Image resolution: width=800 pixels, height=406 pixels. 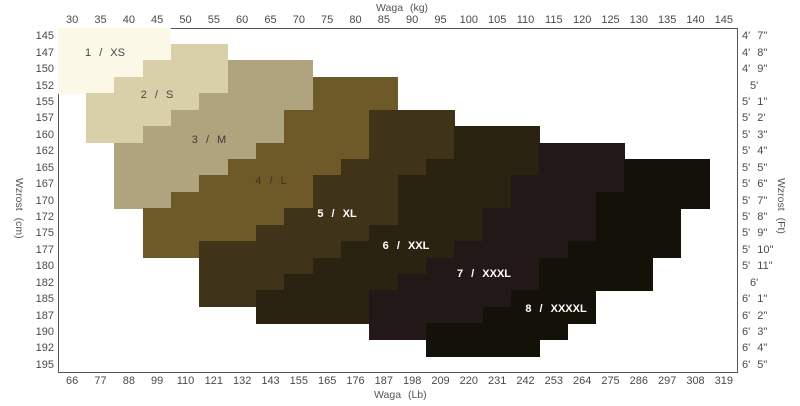 I want to click on y-tick-ft: 5' 6", so click(x=755, y=184).